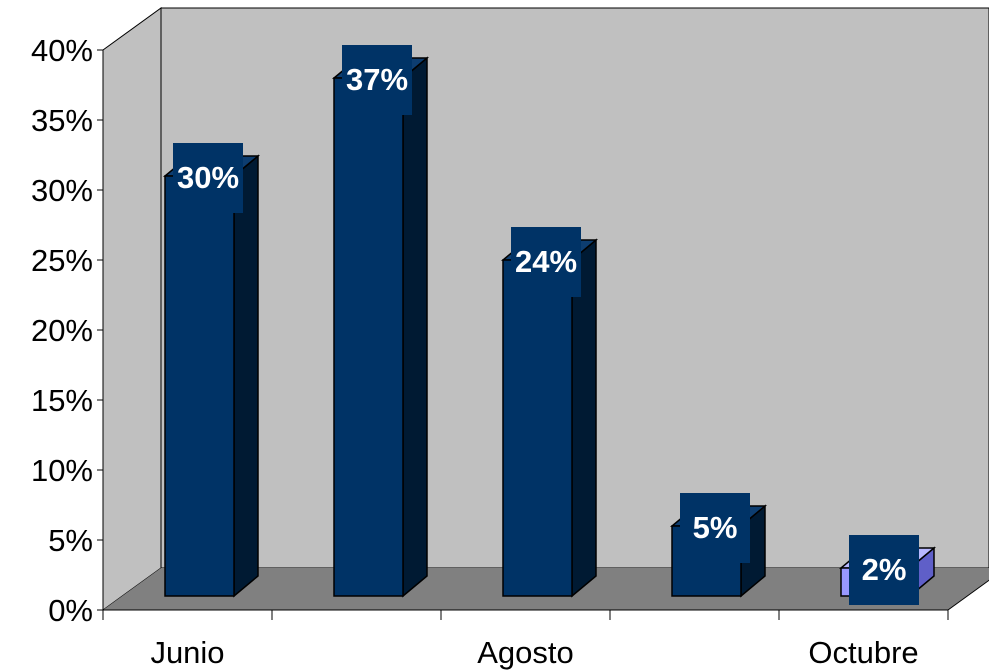 Image resolution: width=989 pixels, height=670 pixels. Describe the element at coordinates (62, 120) in the screenshot. I see `y-tick-label: 35%` at that location.